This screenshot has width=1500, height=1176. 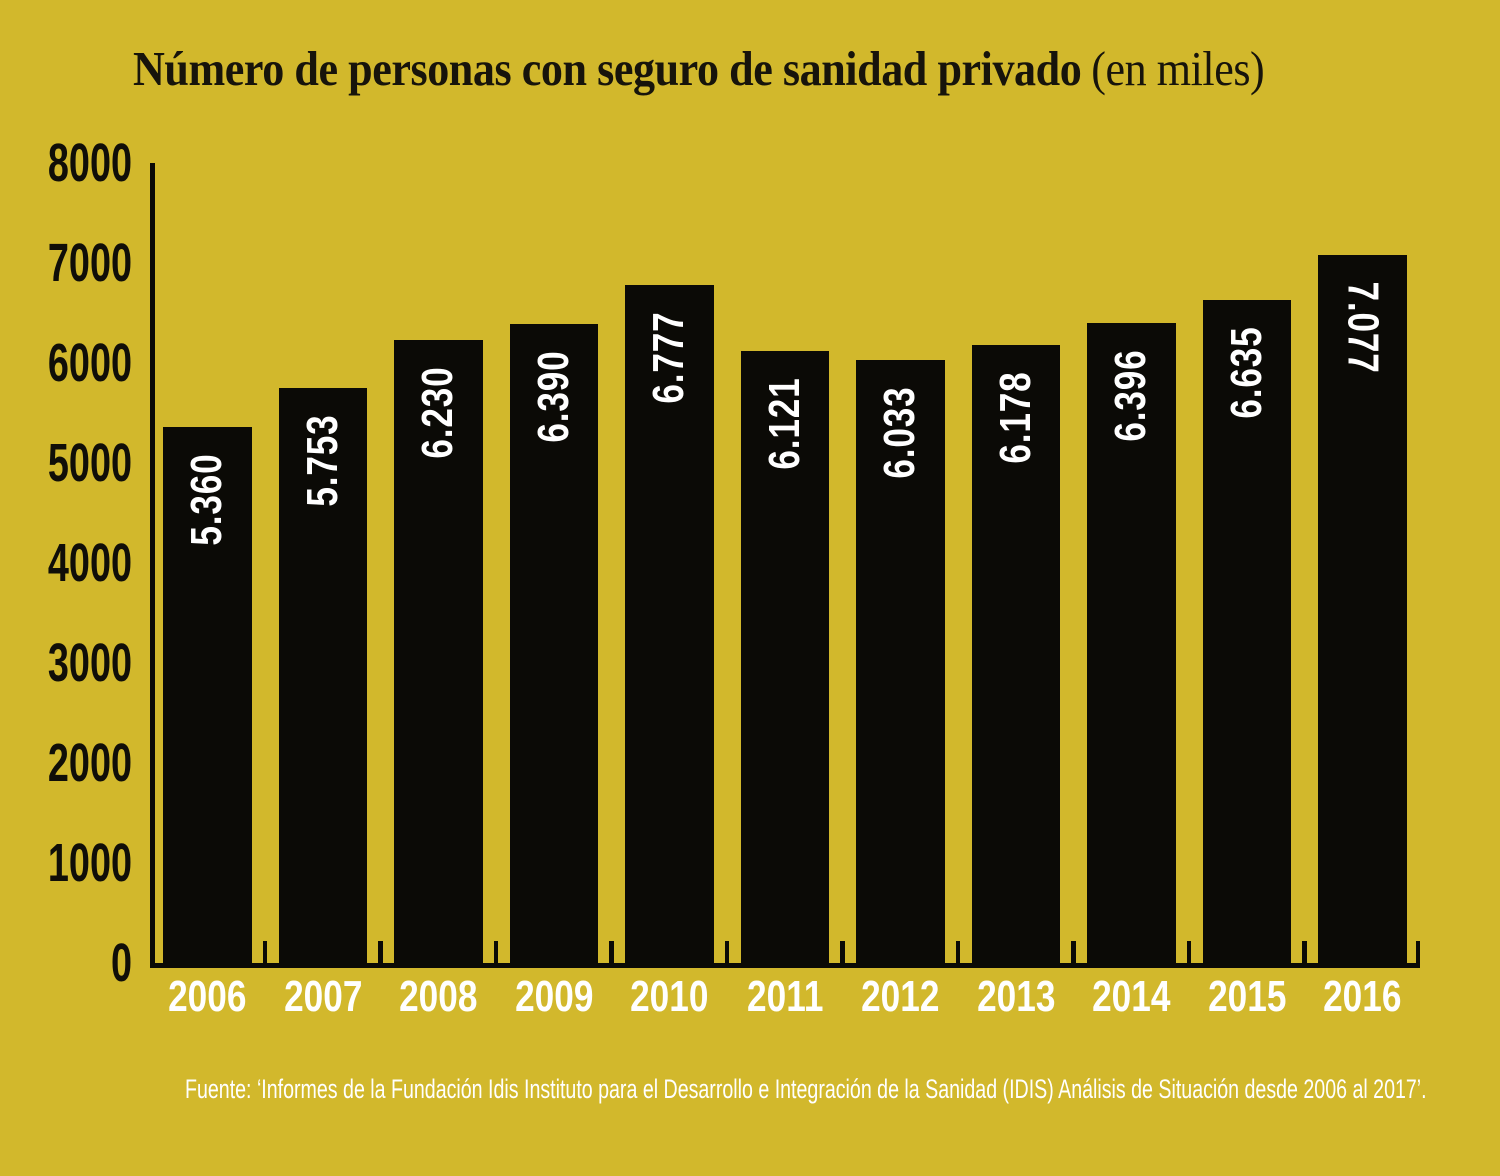 I want to click on x-axis-year-label: 2011, so click(x=784, y=996).